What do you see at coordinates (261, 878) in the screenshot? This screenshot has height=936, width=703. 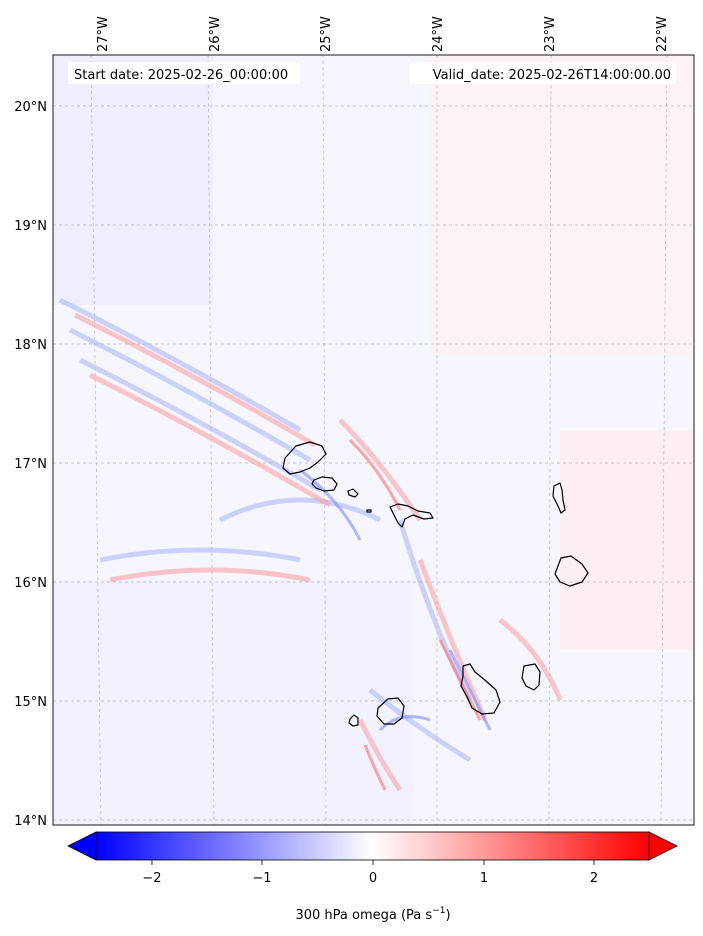 I see `colorbar-tick-label: −1` at bounding box center [261, 878].